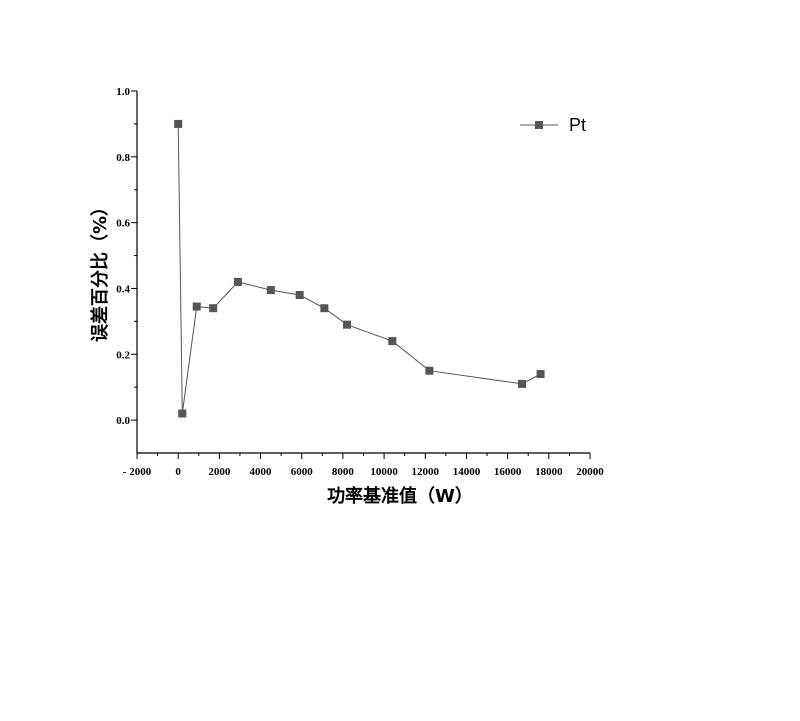 The height and width of the screenshot is (721, 800). I want to click on y-tick-label: 0.8, so click(123, 158).